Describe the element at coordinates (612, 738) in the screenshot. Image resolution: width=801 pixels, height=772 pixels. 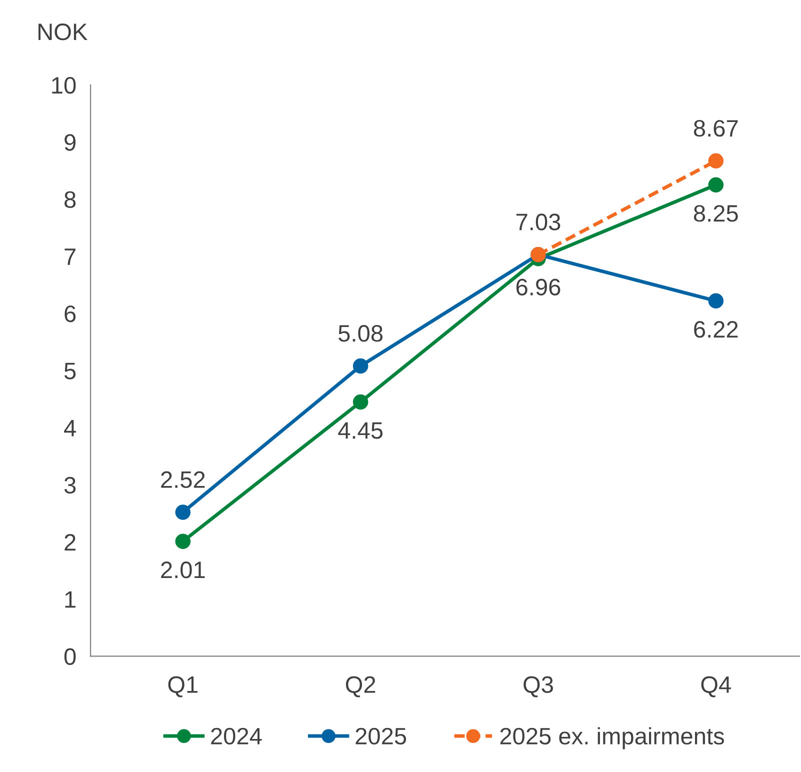
I see `legend-label: 2025 ex. impairments` at that location.